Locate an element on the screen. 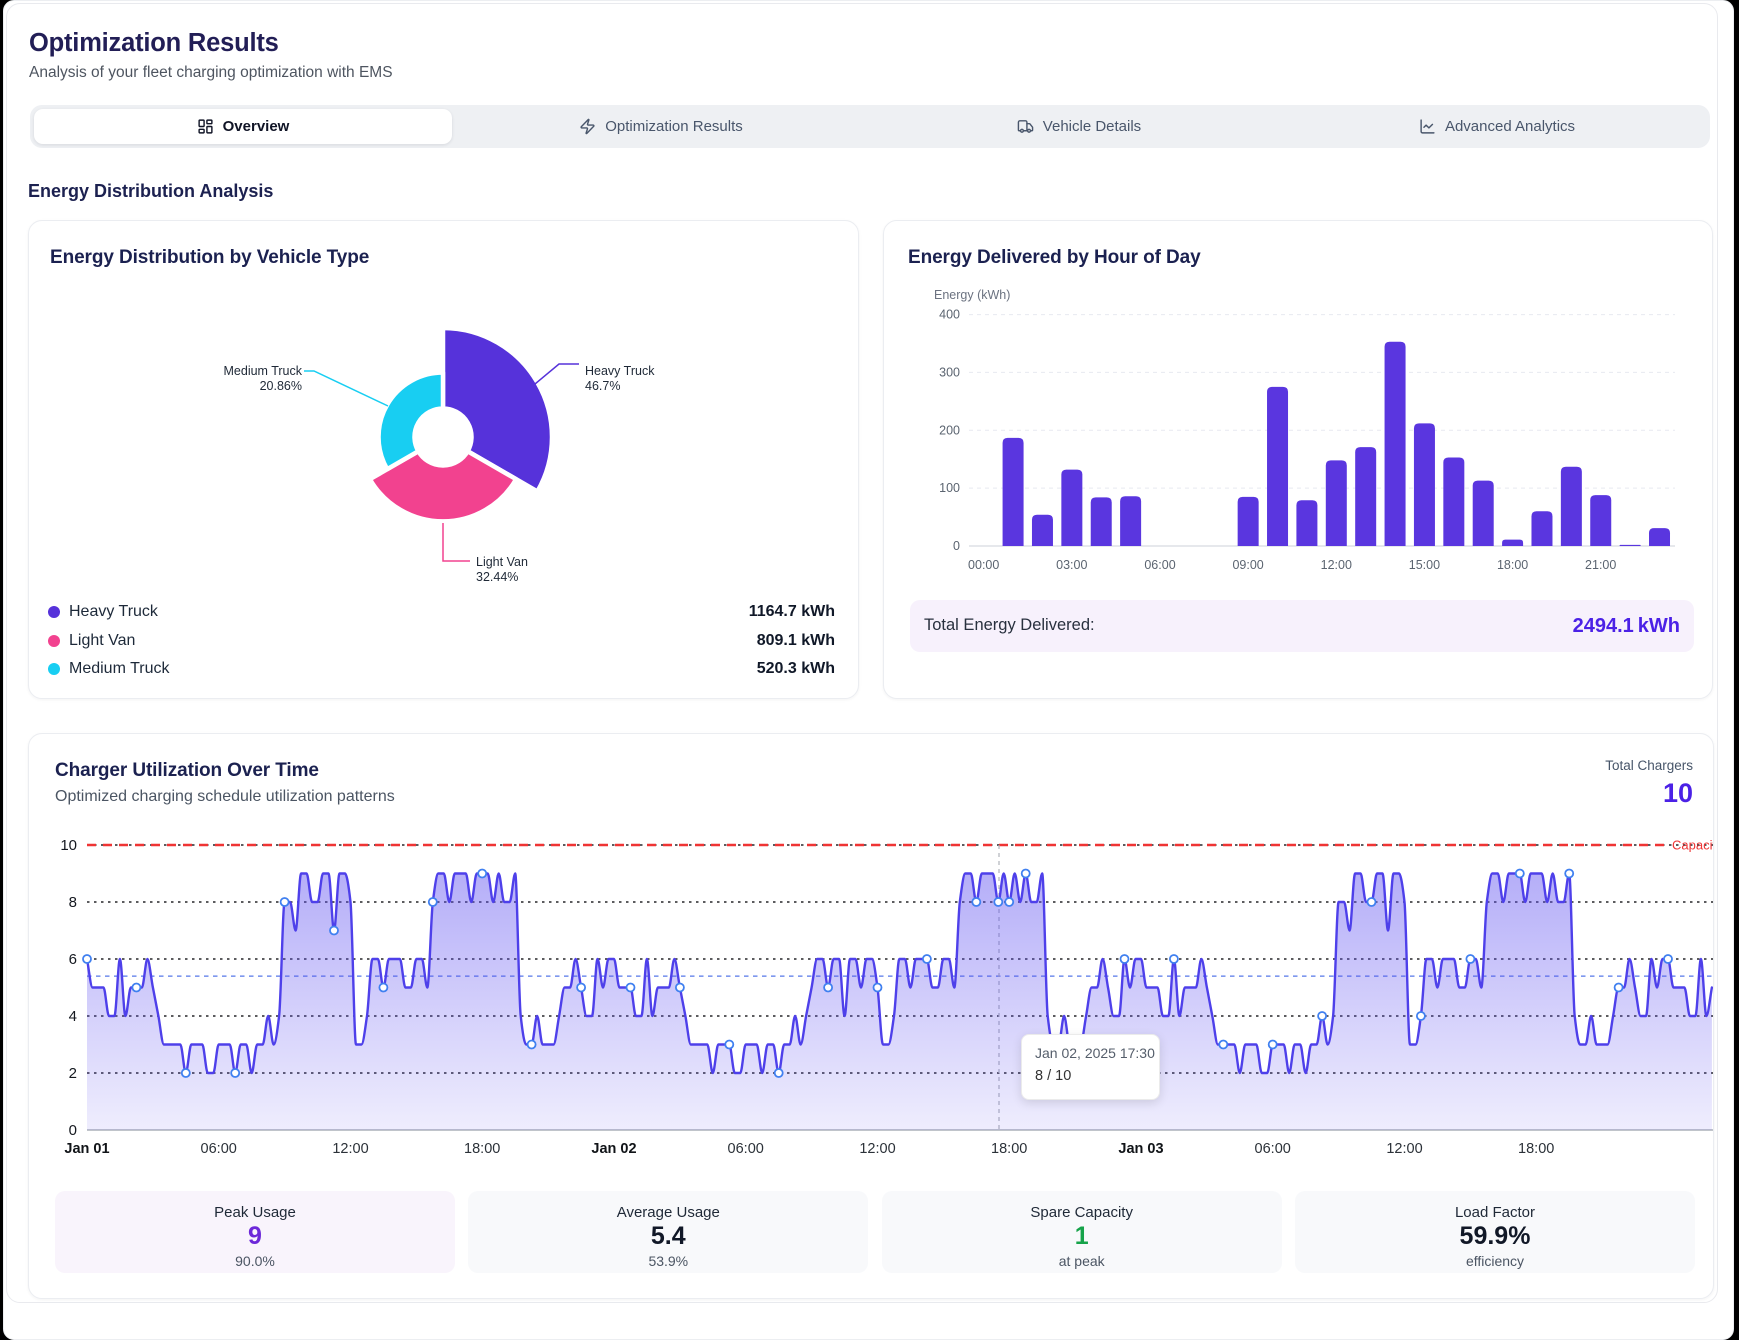 This screenshot has width=1739, height=1340. svg-text: Capacity is located at coordinates (1693, 845).